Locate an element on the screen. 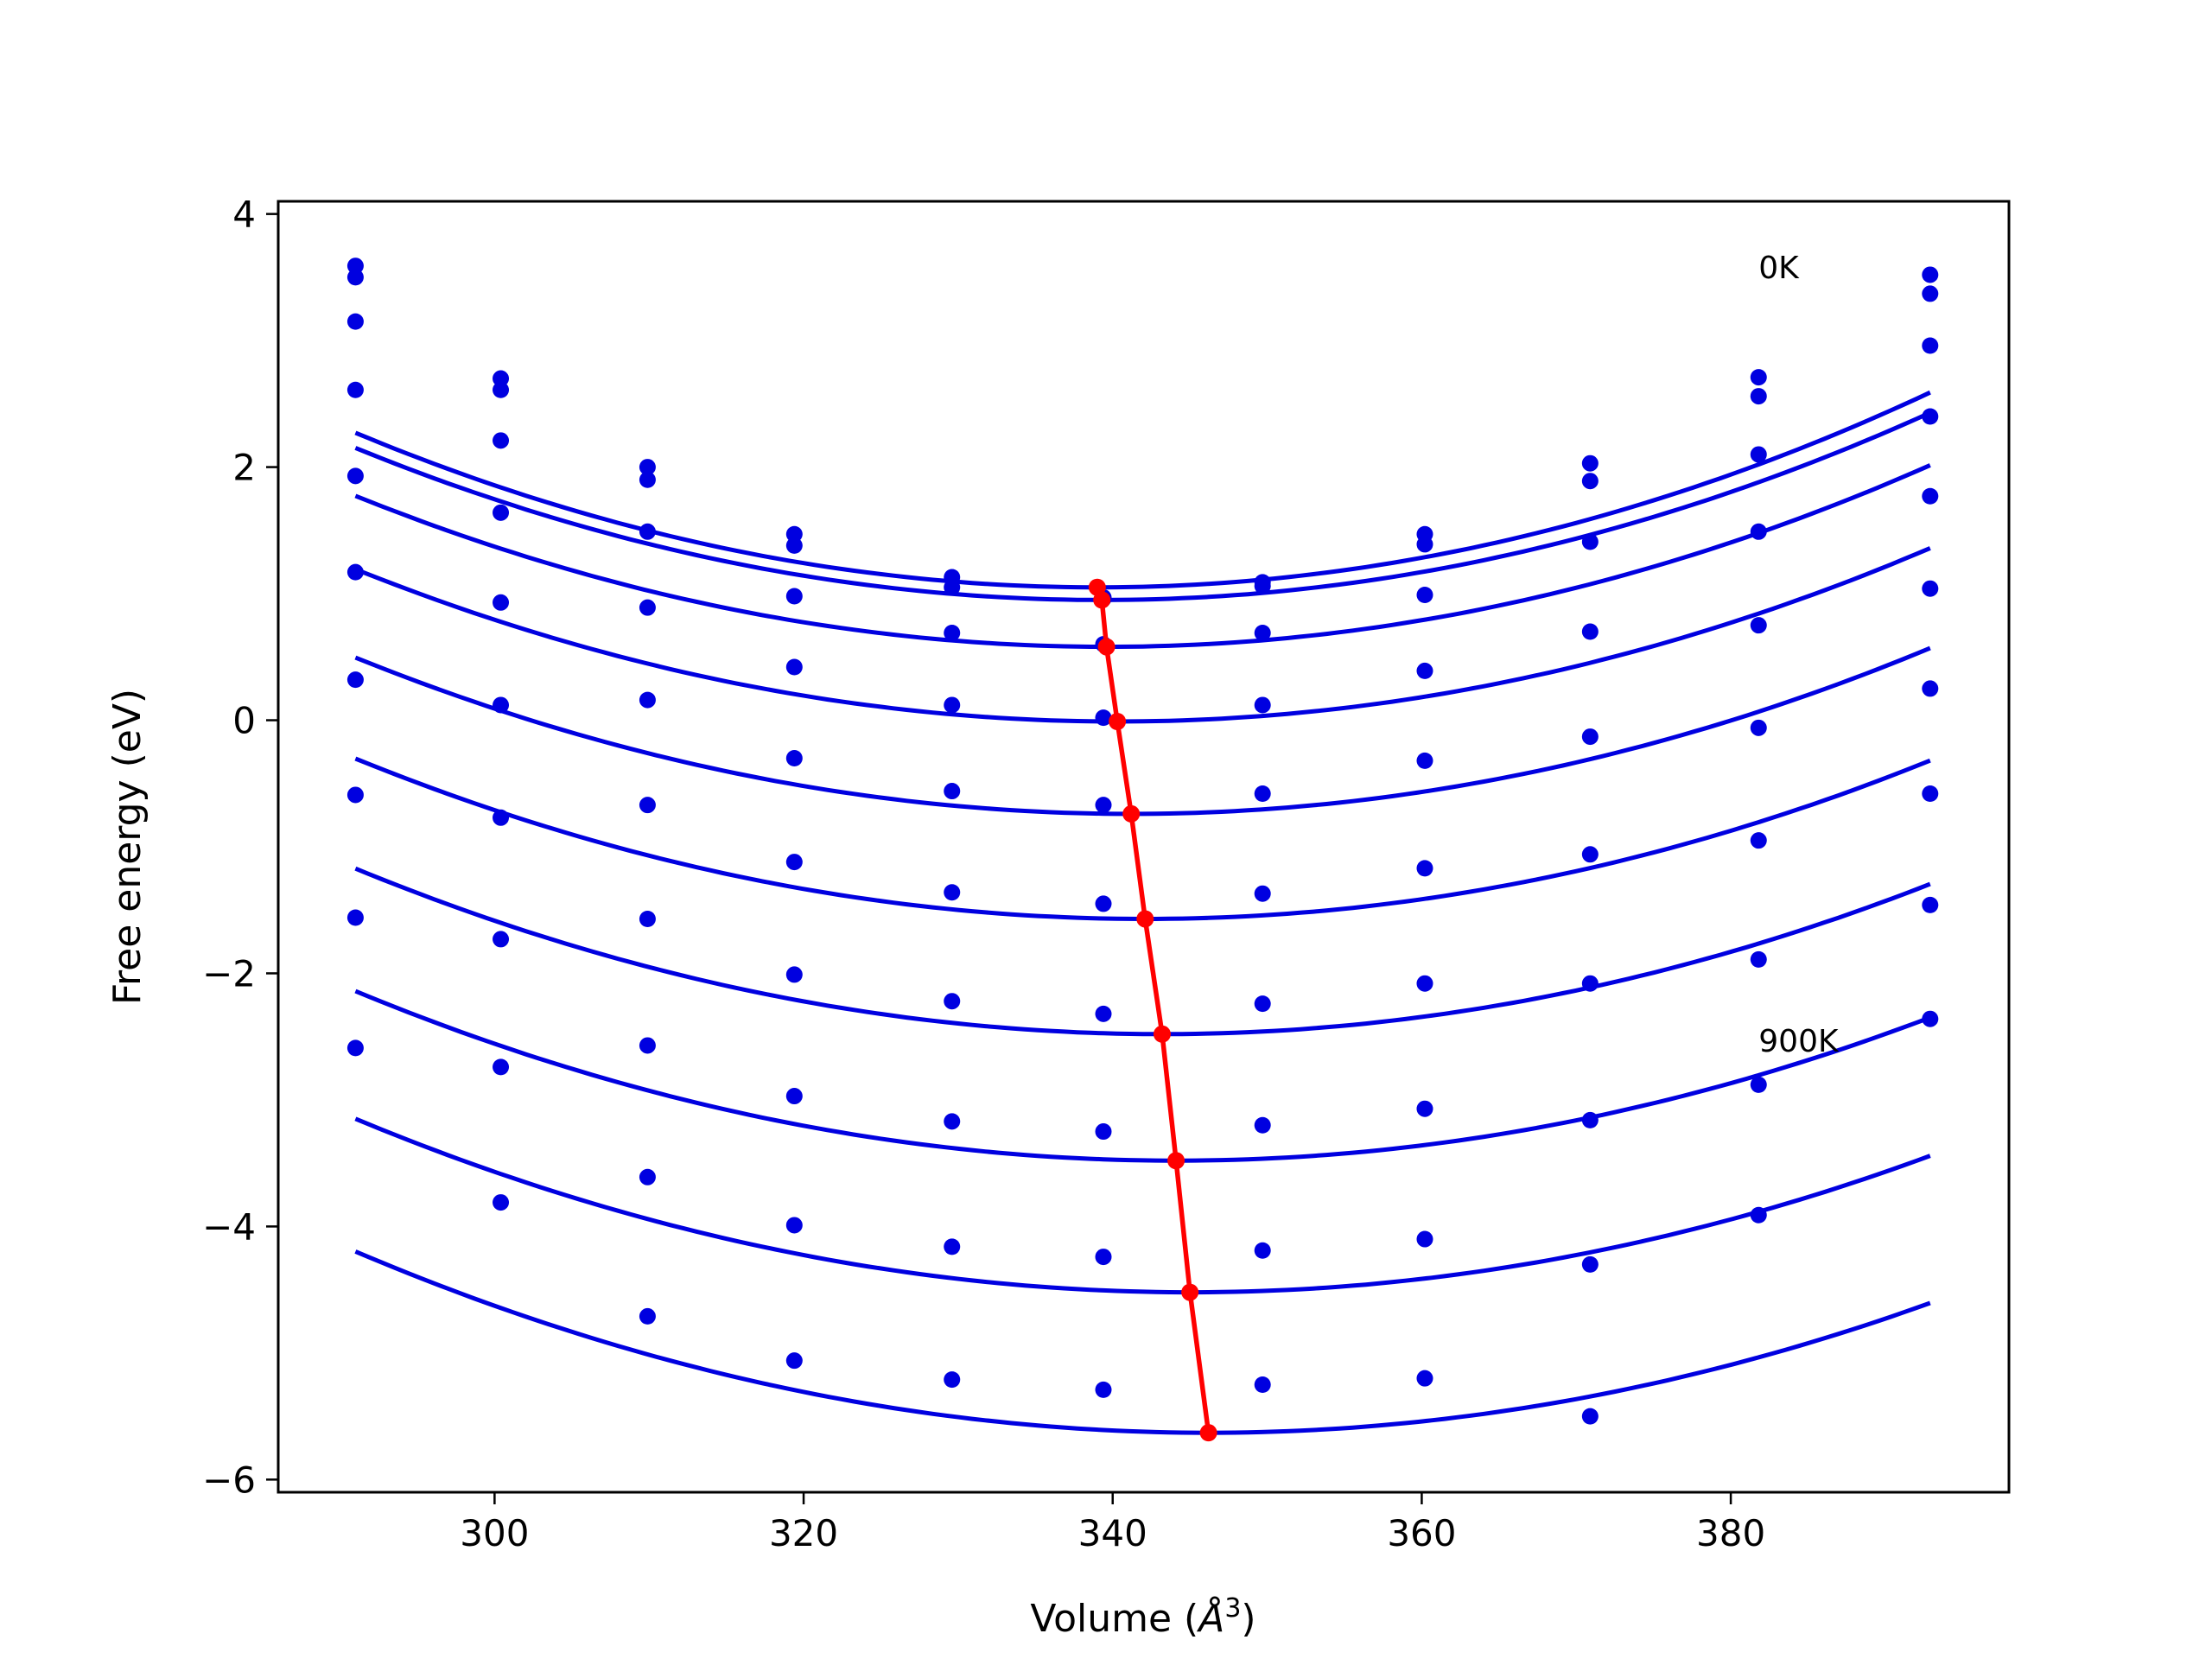 This screenshot has height=1659, width=2212. x-axis-label: Volume (Å3) is located at coordinates (1142, 1617).